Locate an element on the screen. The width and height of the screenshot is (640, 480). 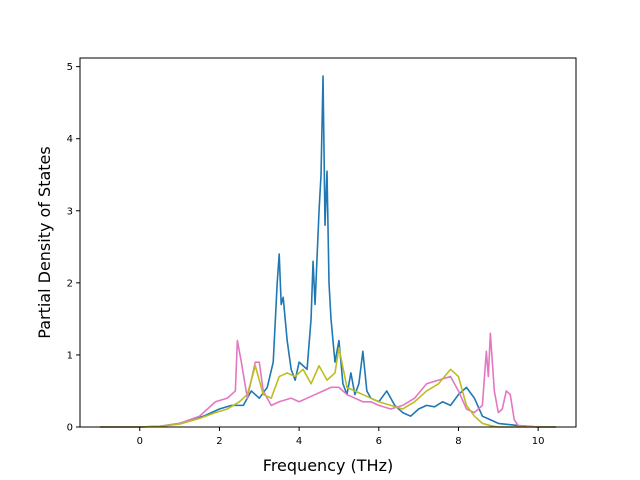
y-tick-label: 1 is located at coordinates (70, 355).